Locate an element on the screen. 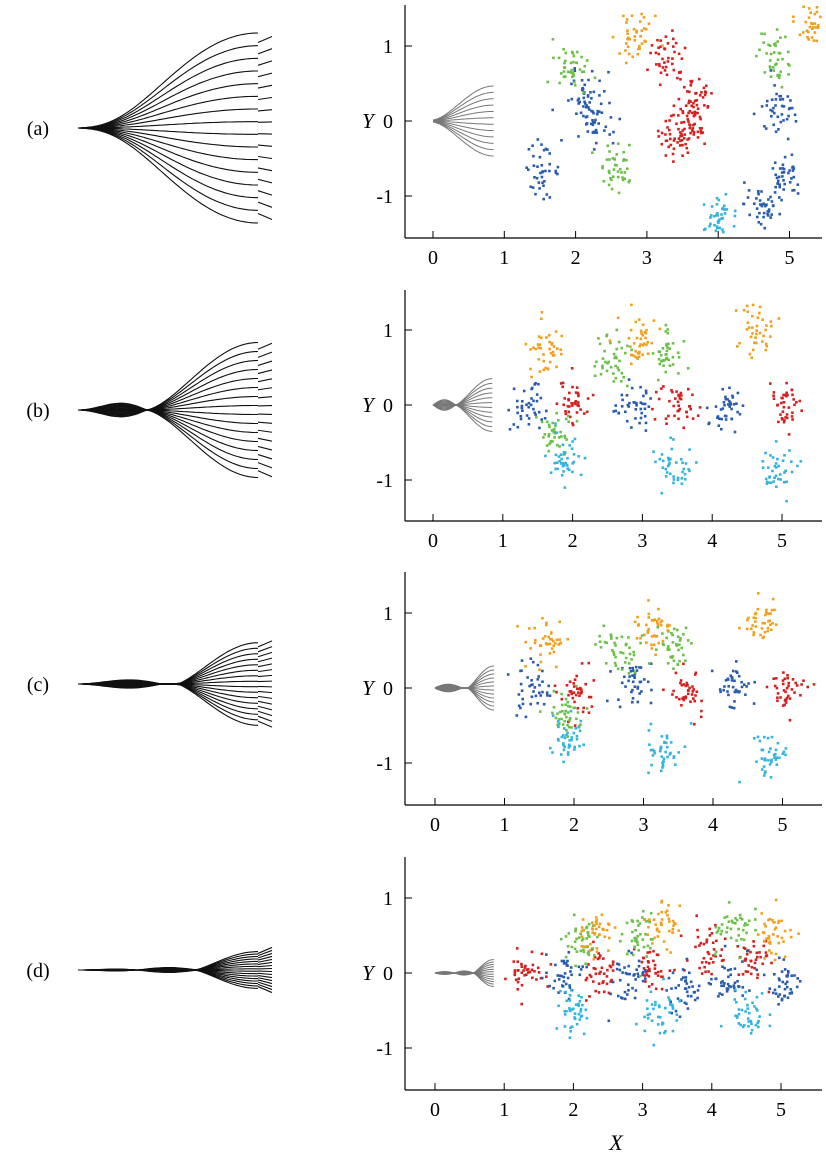 The image size is (826, 1164). x-tick-label: 1 is located at coordinates (504, 258).